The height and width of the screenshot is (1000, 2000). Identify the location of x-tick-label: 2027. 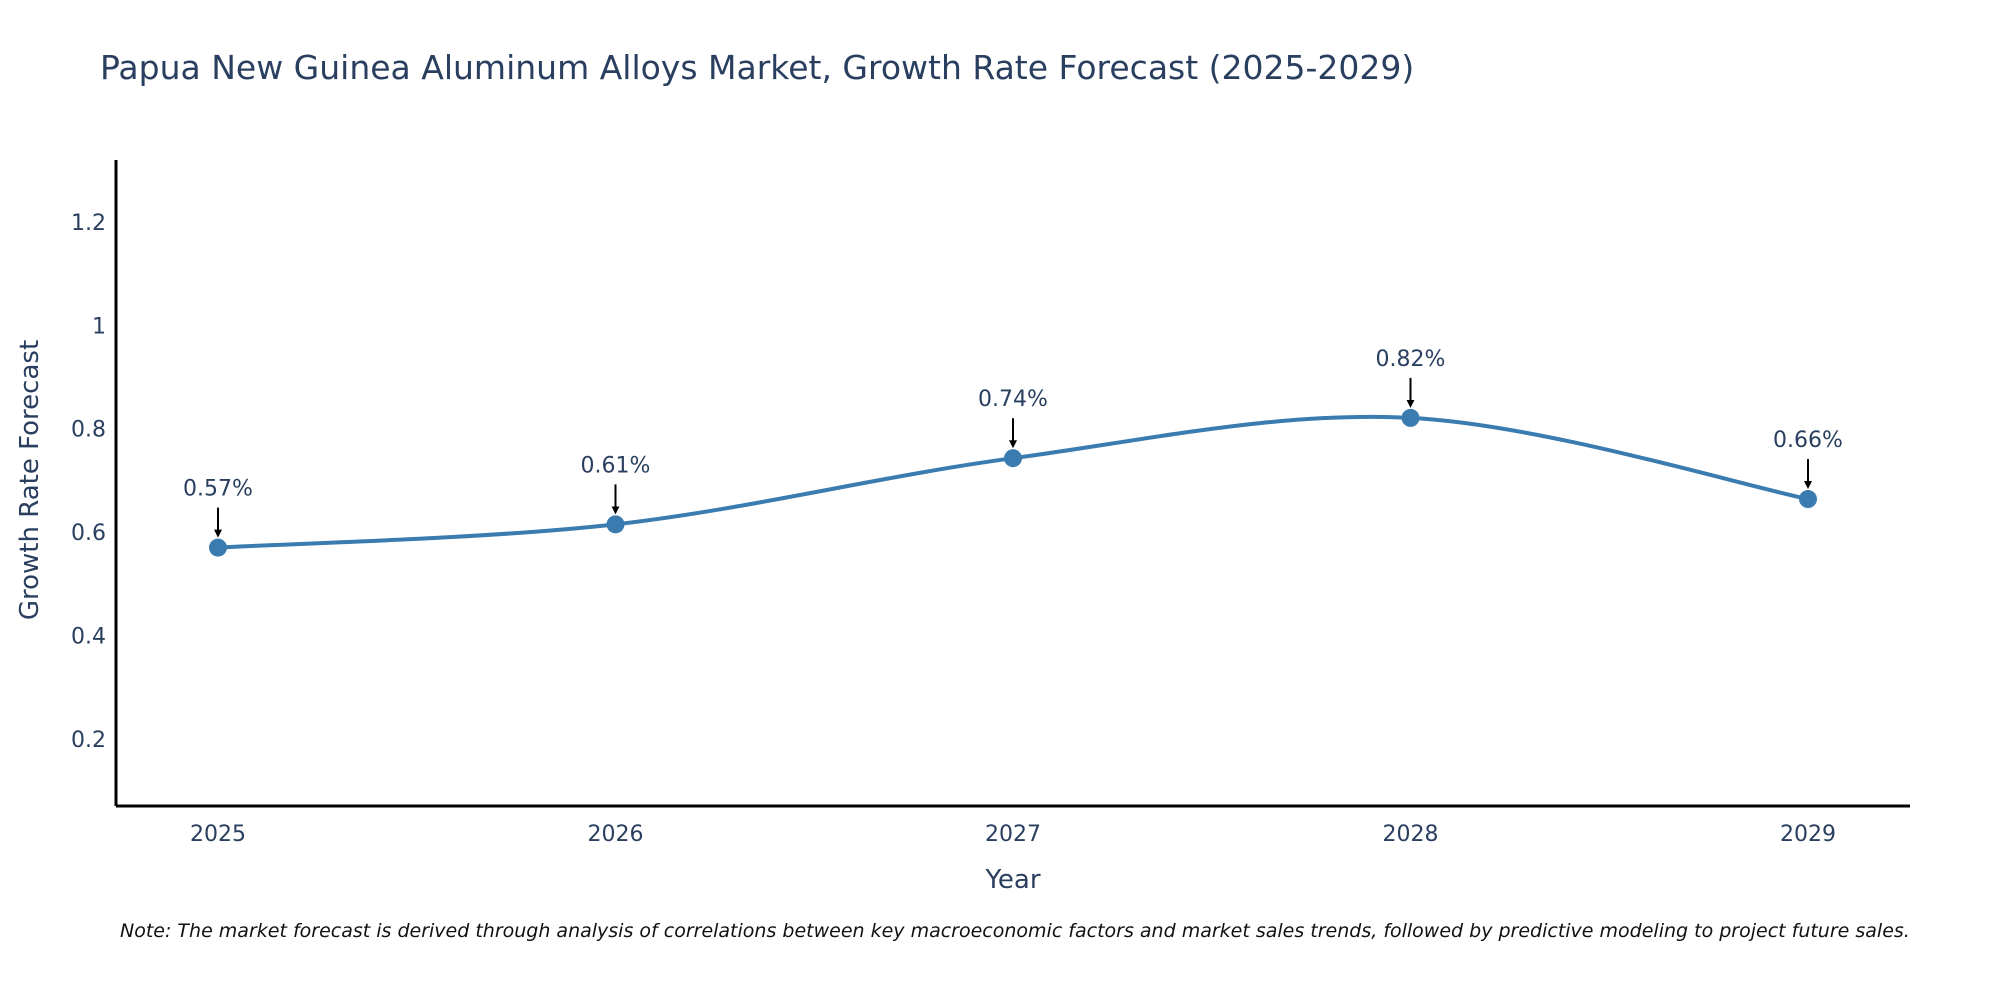
(1013, 834).